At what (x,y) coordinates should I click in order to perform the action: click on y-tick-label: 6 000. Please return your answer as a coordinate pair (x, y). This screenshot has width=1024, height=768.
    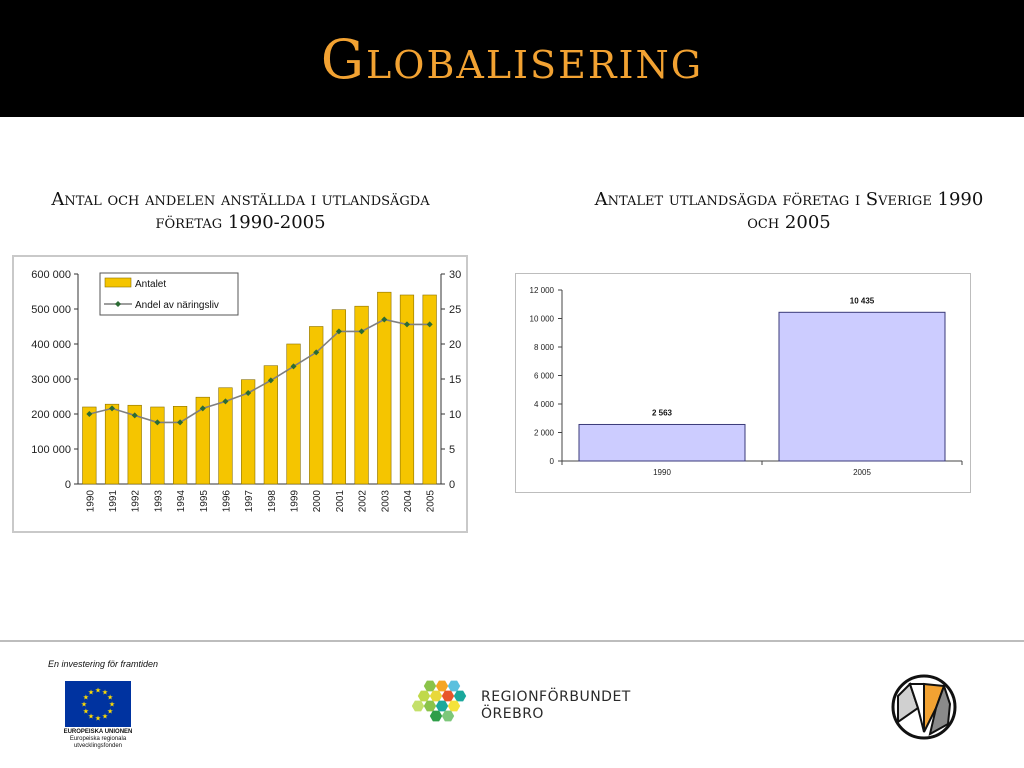
    Looking at the image, I should click on (544, 376).